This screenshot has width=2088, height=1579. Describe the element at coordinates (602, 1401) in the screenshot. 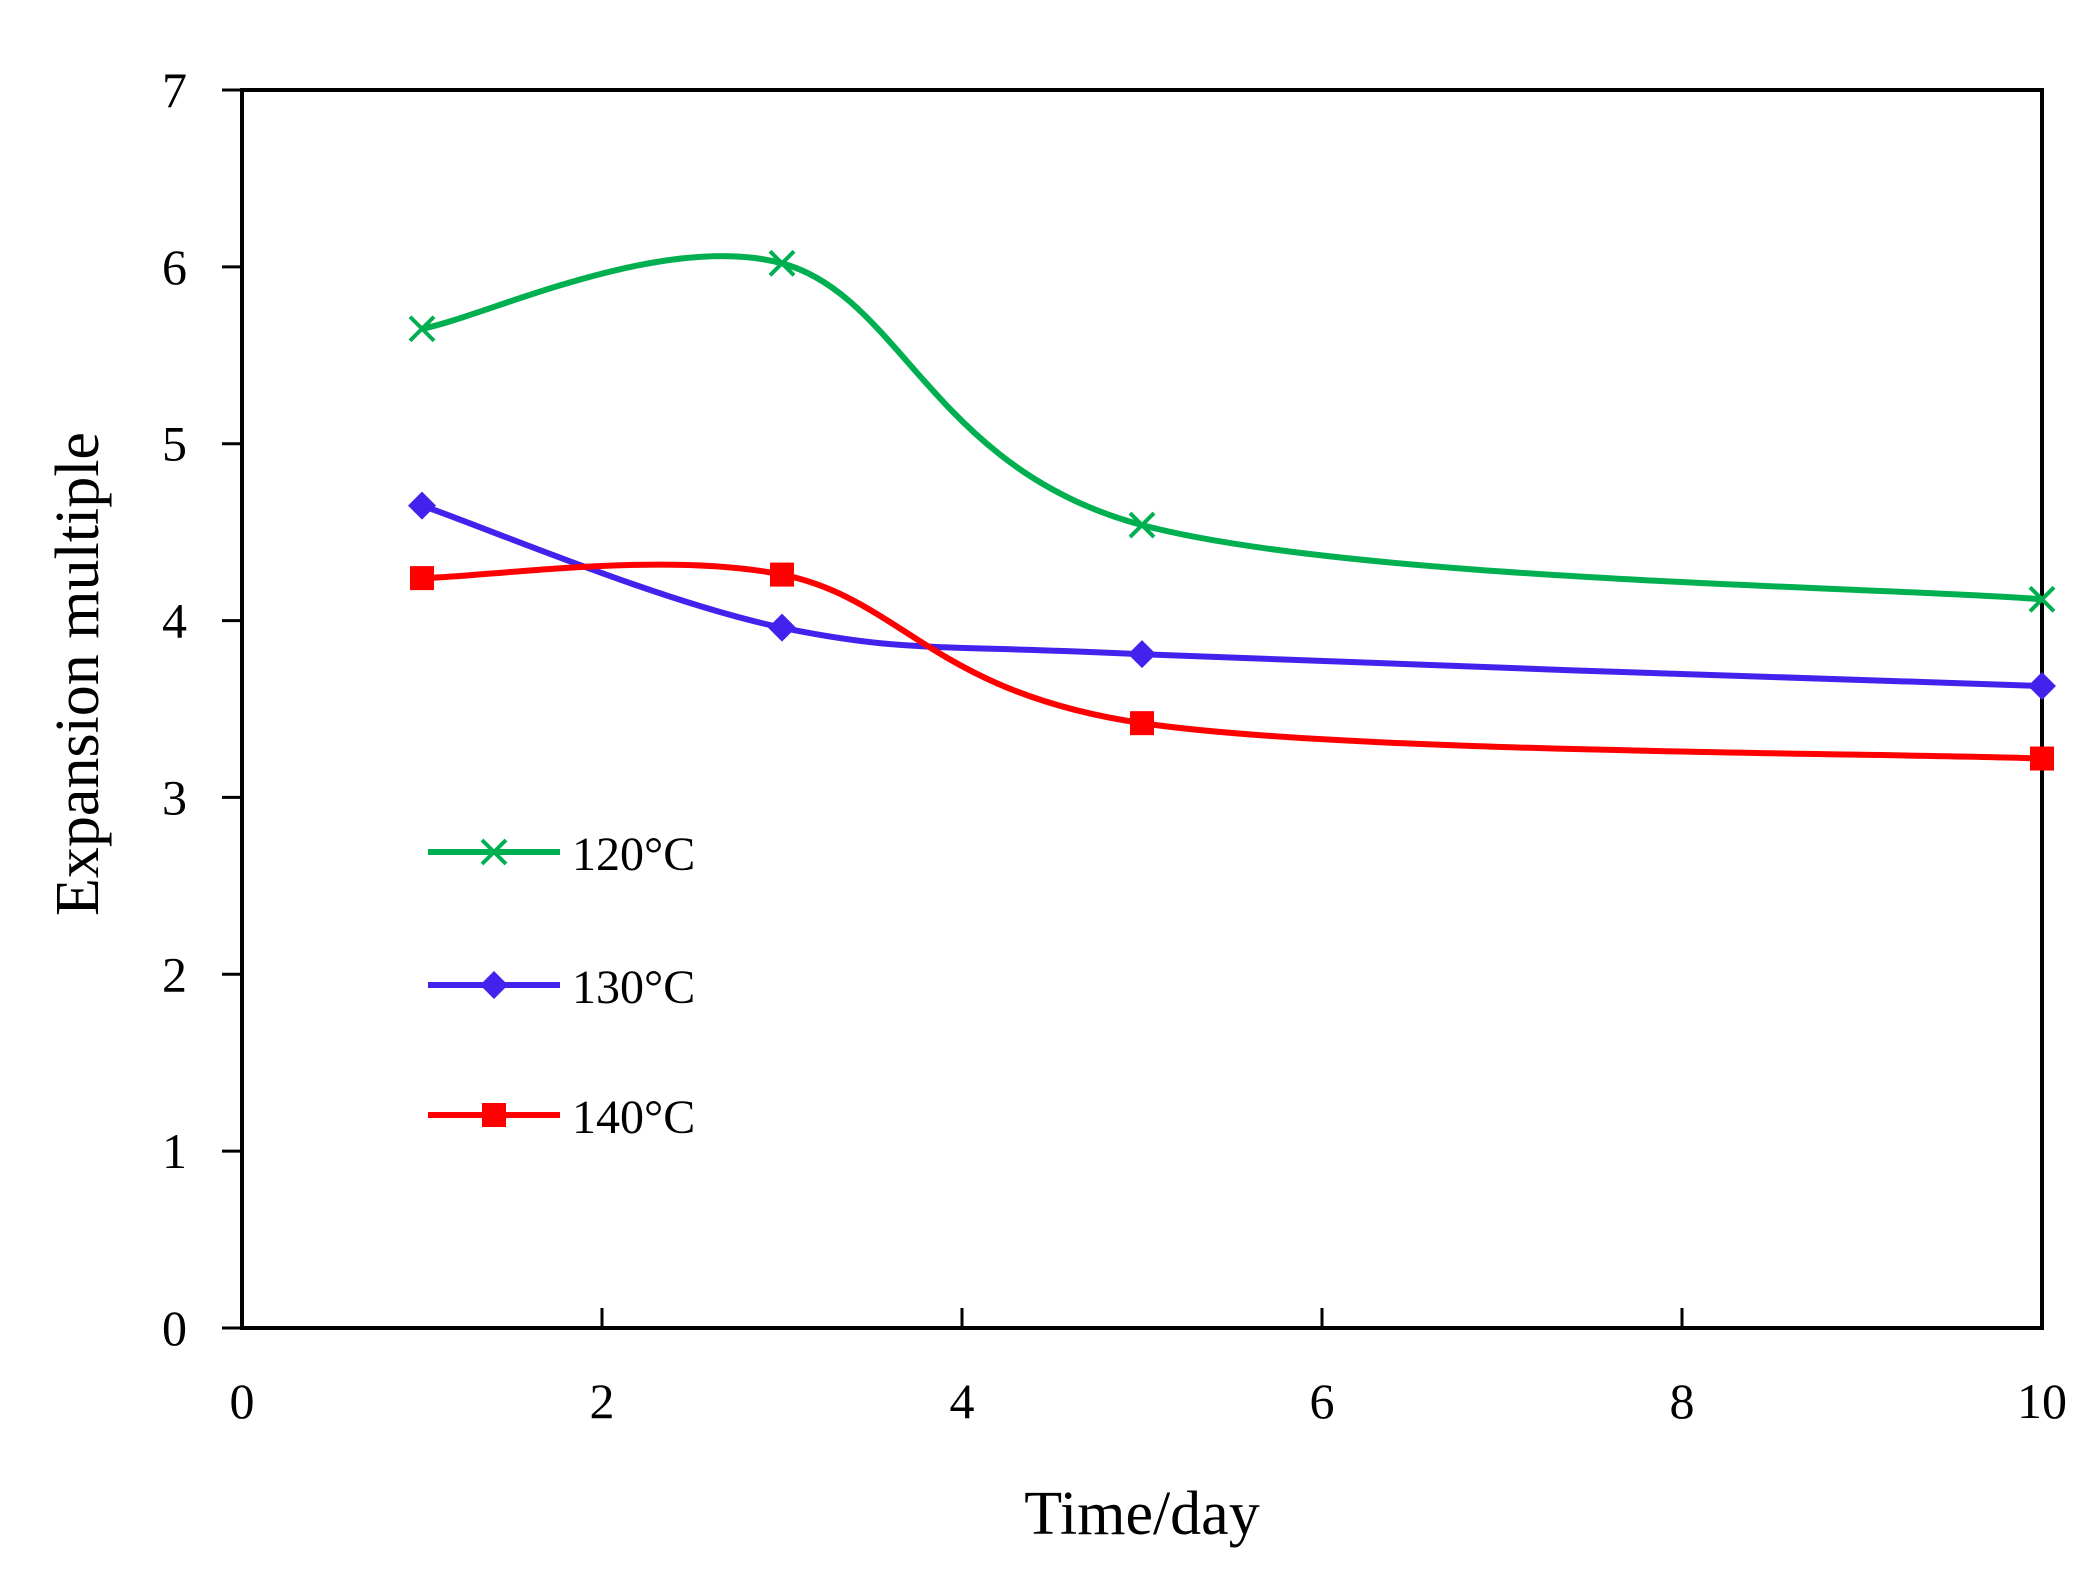

I see `x-tick-label: 2` at that location.